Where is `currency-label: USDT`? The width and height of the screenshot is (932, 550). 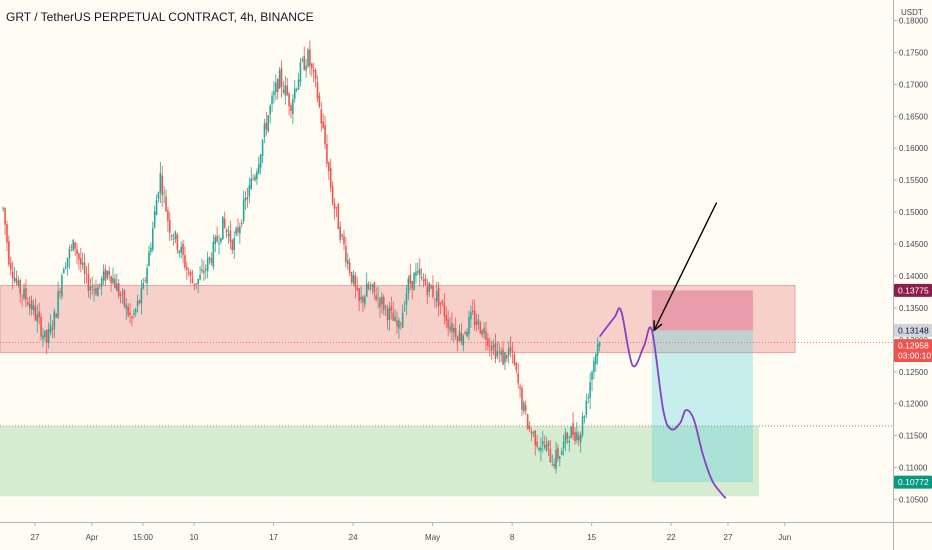
currency-label: USDT is located at coordinates (912, 12).